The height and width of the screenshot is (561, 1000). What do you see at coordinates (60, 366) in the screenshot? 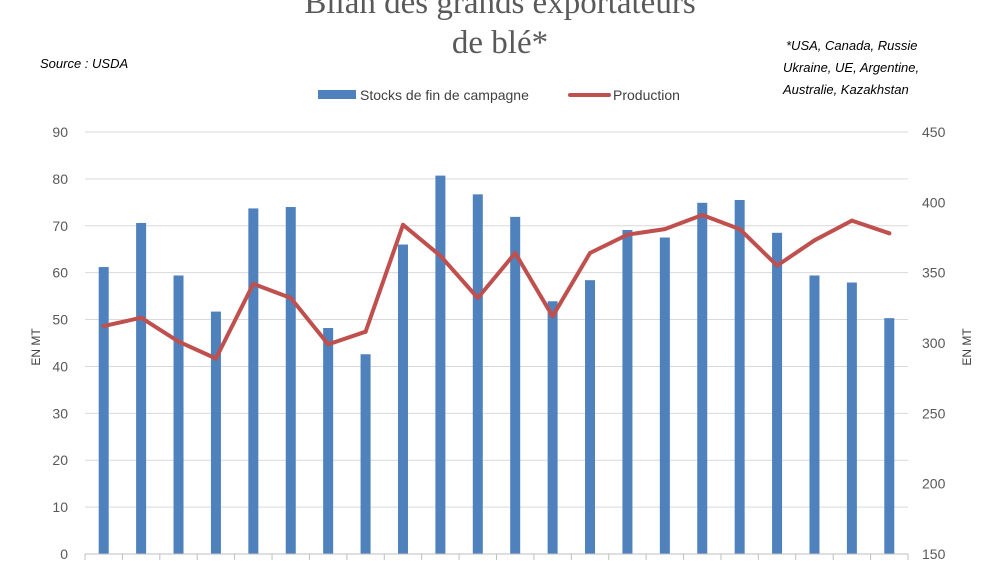
I see `y-left-tick-label: 40` at bounding box center [60, 366].